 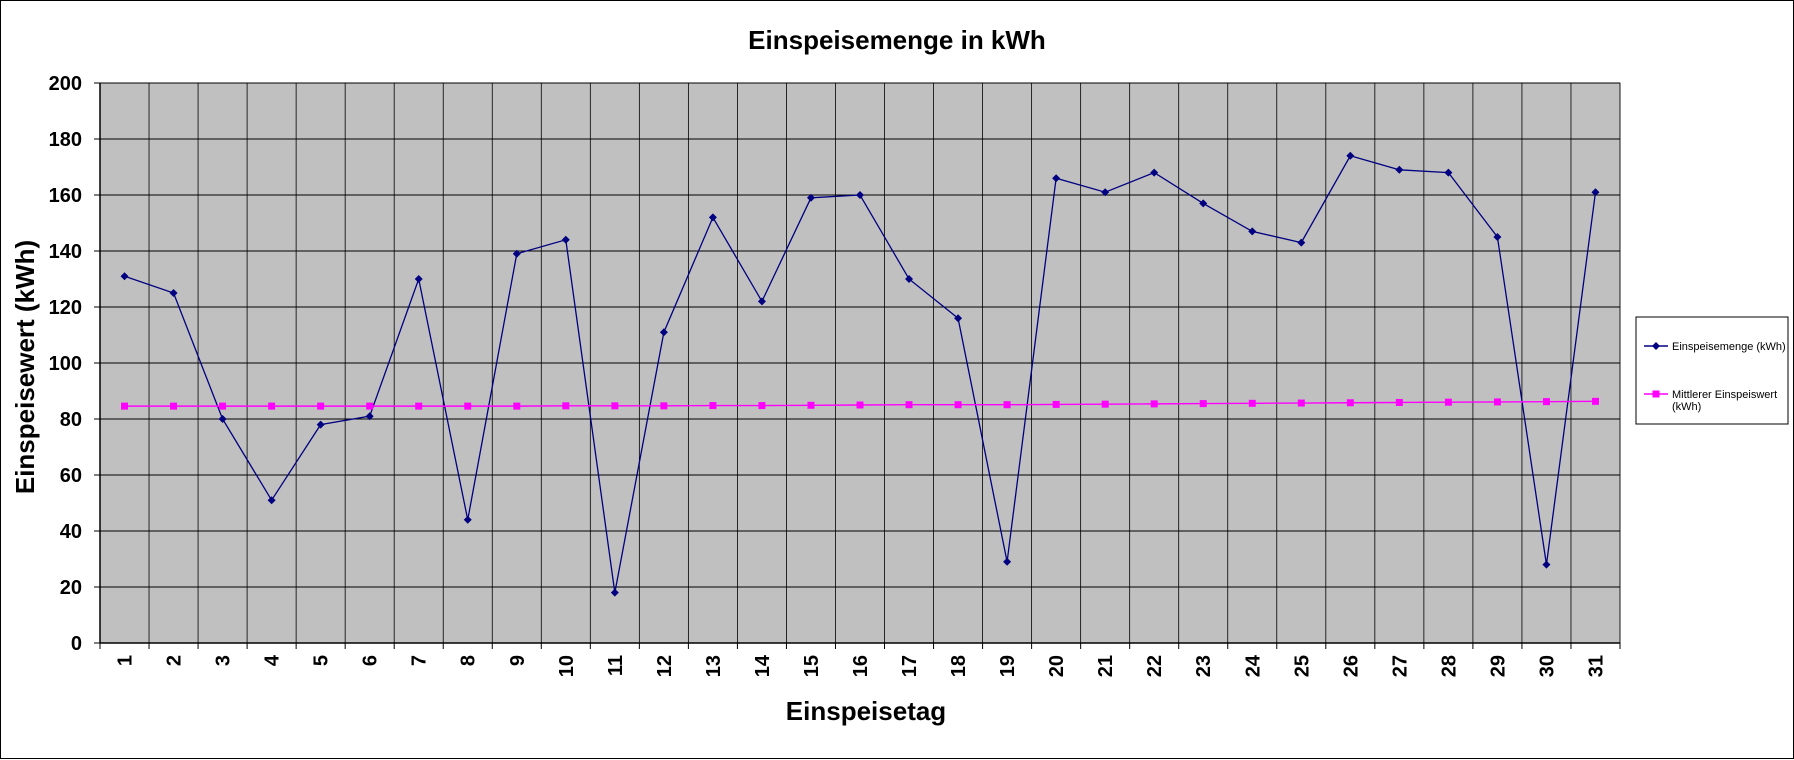 What do you see at coordinates (665, 666) in the screenshot?
I see `x-tick-label: 12` at bounding box center [665, 666].